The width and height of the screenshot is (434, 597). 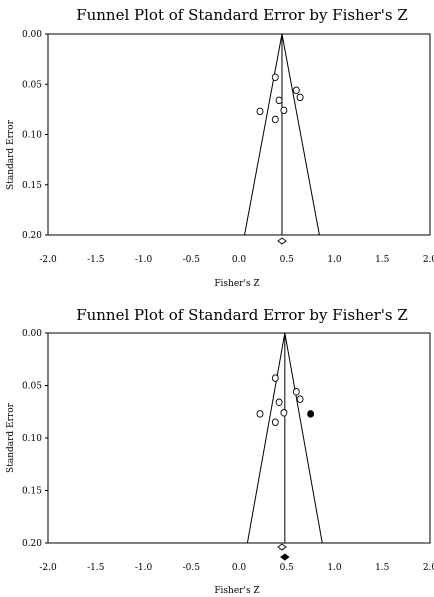 What do you see at coordinates (285, 557) in the screenshot?
I see `adjusted-summary-diamond` at bounding box center [285, 557].